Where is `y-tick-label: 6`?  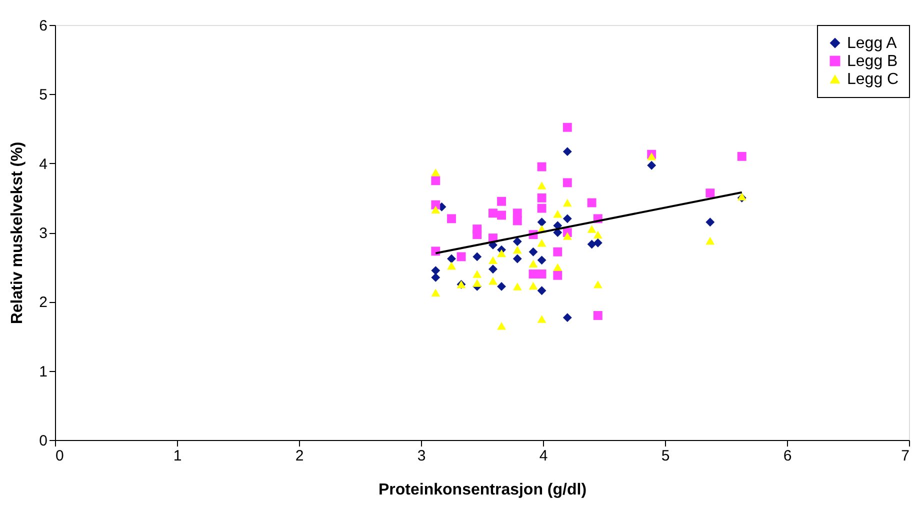 y-tick-label: 6 is located at coordinates (43, 26).